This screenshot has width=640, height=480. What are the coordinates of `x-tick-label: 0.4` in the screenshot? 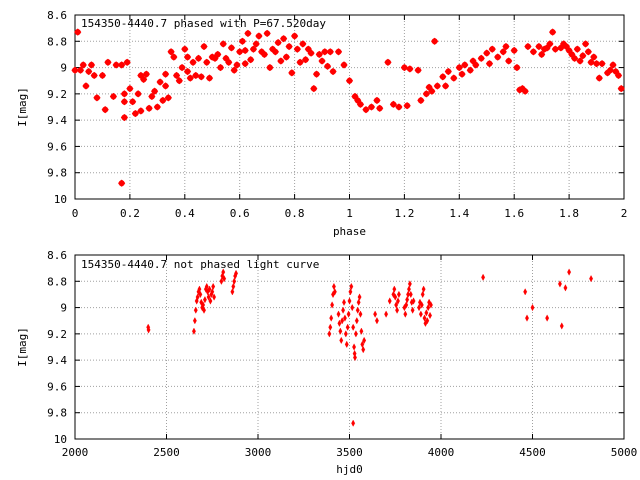 It's located at (185, 213).